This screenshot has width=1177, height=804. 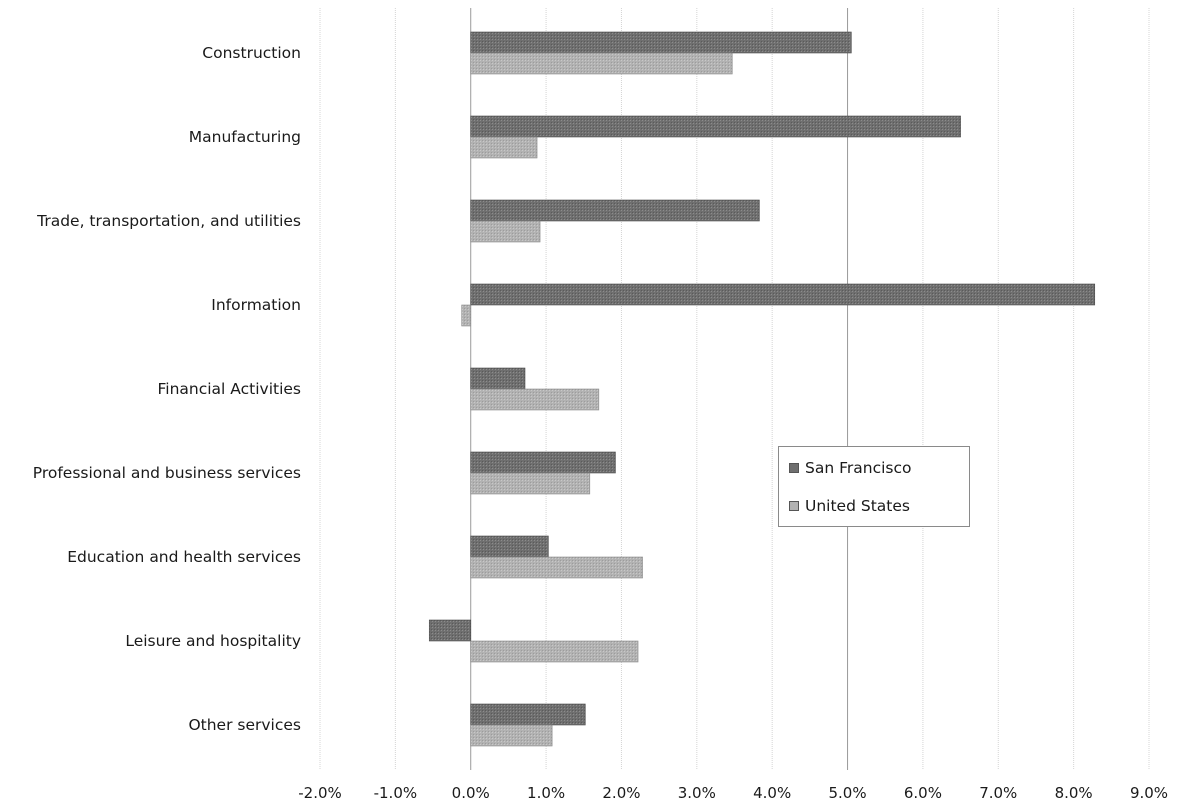 What do you see at coordinates (772, 793) in the screenshot?
I see `x-tick-label: 4.0%` at bounding box center [772, 793].